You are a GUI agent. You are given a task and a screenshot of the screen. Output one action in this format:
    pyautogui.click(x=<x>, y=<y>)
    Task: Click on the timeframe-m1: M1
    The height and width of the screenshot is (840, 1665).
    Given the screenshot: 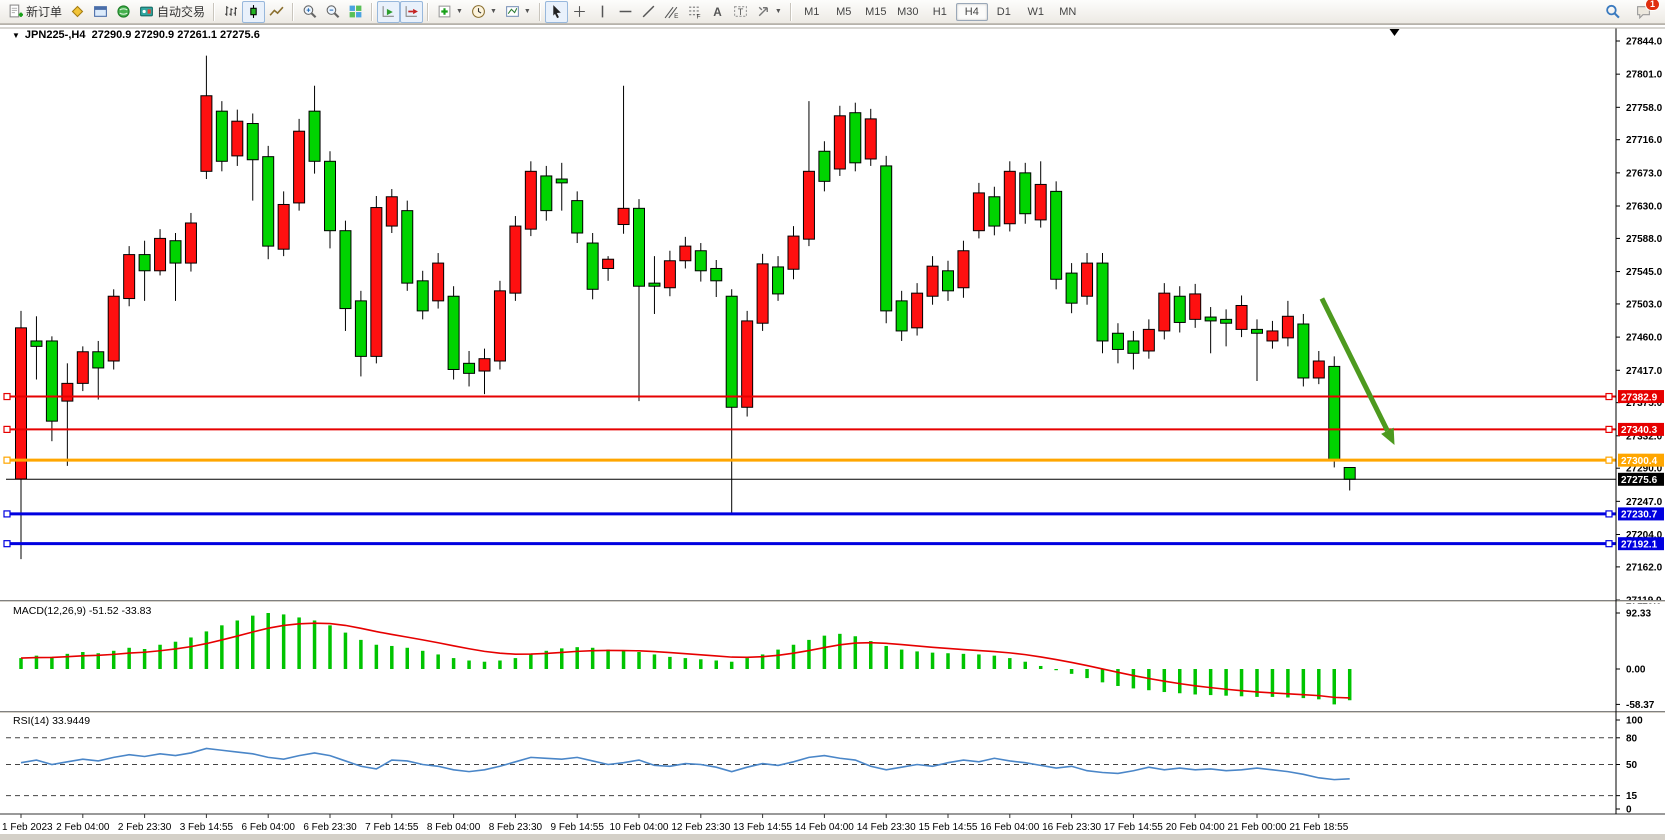 What is the action you would take?
    pyautogui.click(x=812, y=11)
    